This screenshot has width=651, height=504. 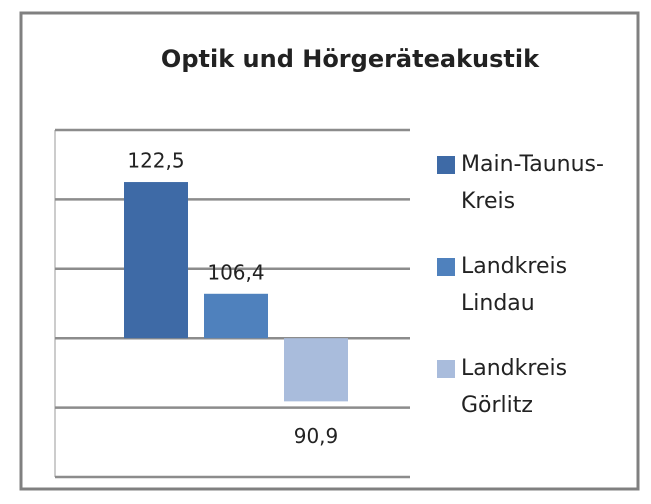 What do you see at coordinates (350, 59) in the screenshot?
I see `chart-title: Optik und Hörgeräteakustik` at bounding box center [350, 59].